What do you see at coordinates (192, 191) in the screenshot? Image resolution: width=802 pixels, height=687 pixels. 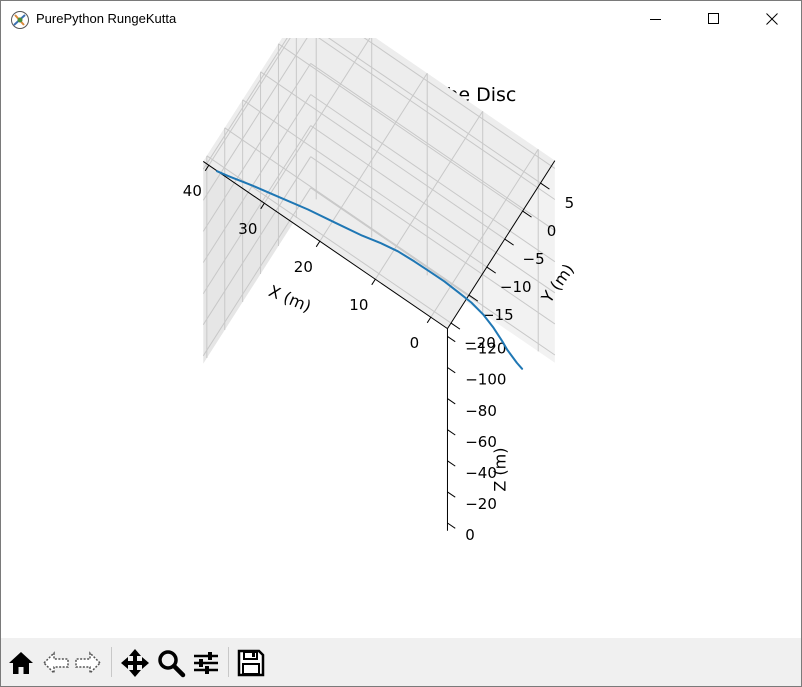 I see `x-tick-label: 40` at bounding box center [192, 191].